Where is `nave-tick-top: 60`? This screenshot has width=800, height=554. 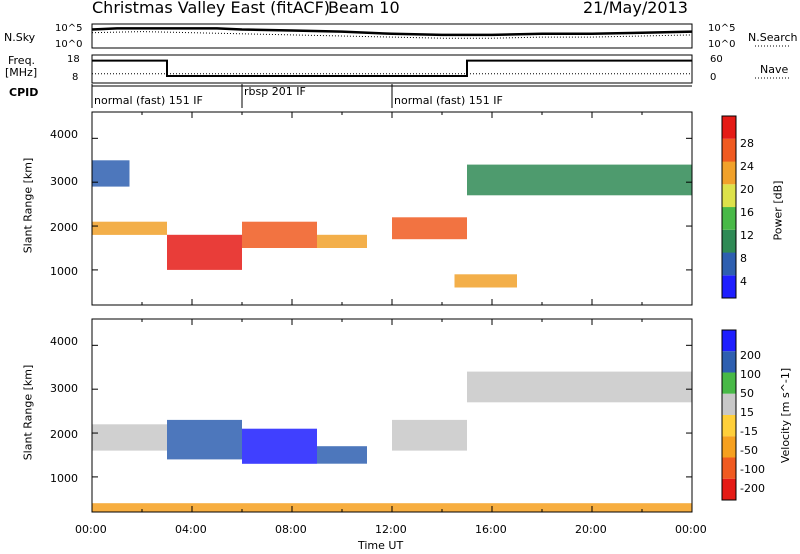 nave-tick-top: 60 is located at coordinates (716, 59).